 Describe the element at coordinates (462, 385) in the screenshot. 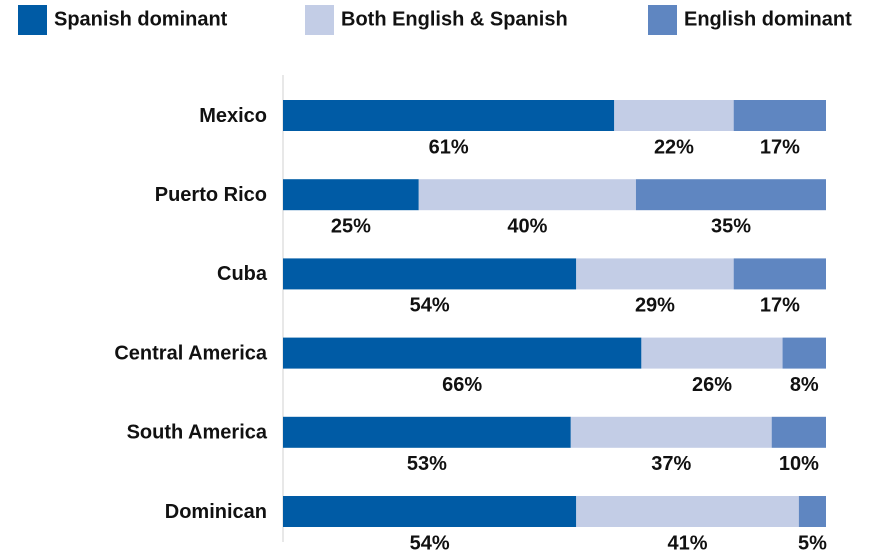

I see `value-label: 66%` at that location.